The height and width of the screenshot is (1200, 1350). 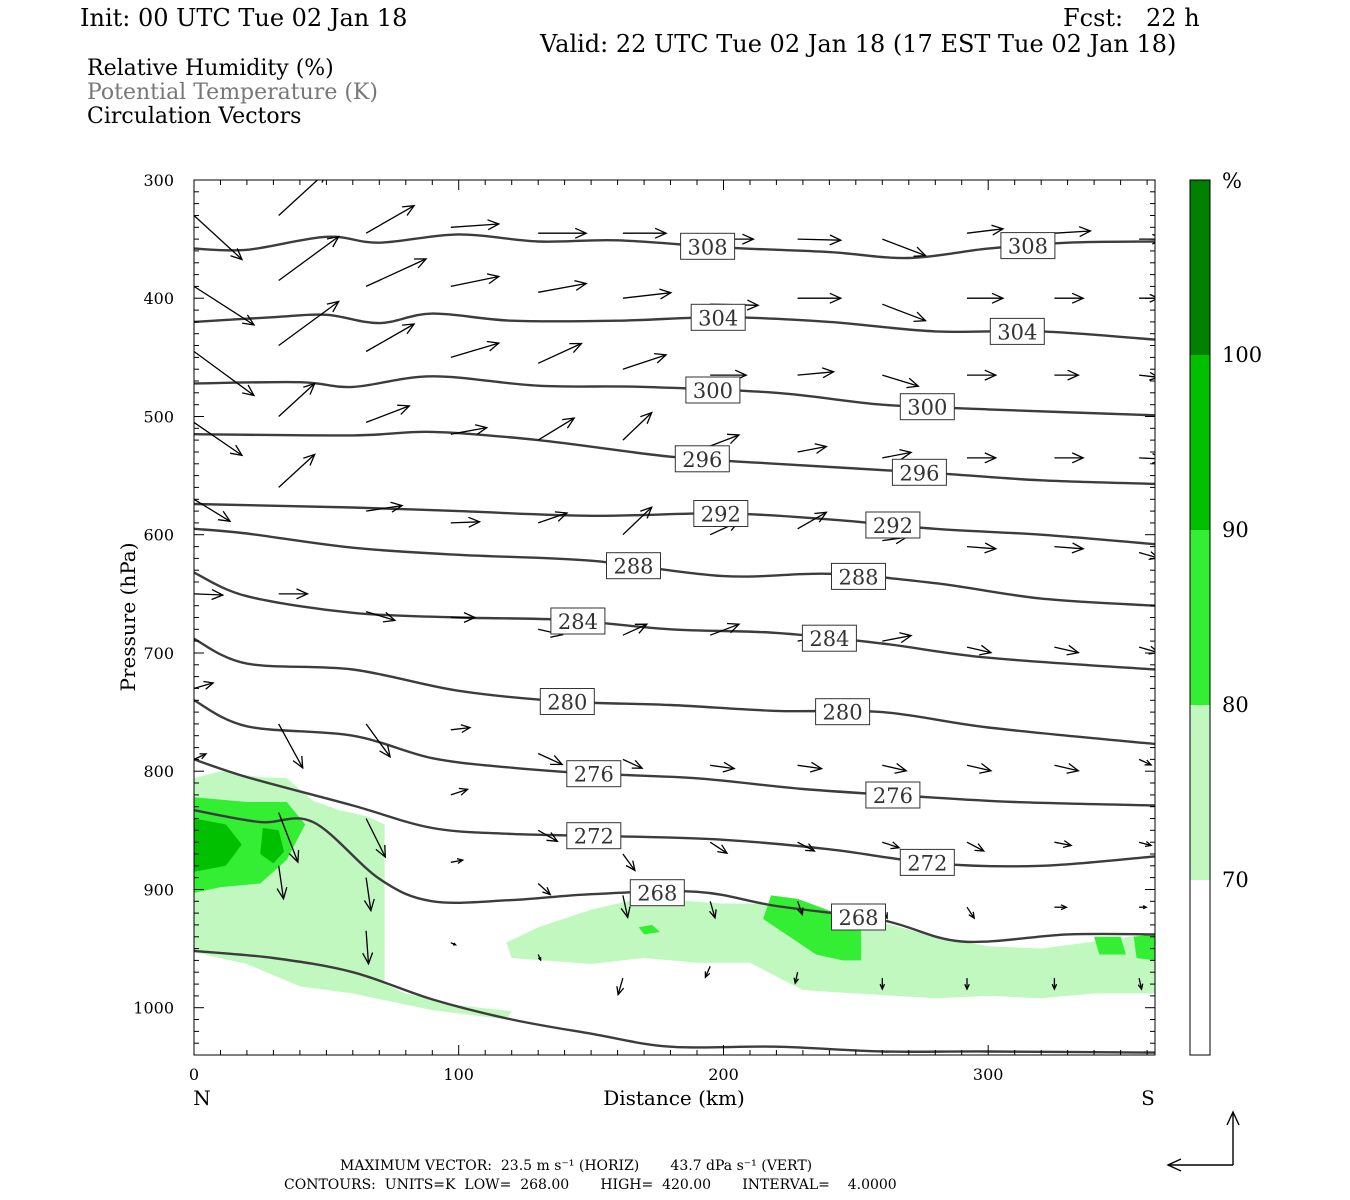 I want to click on theta-label-276-0: 276, so click(x=594, y=774).